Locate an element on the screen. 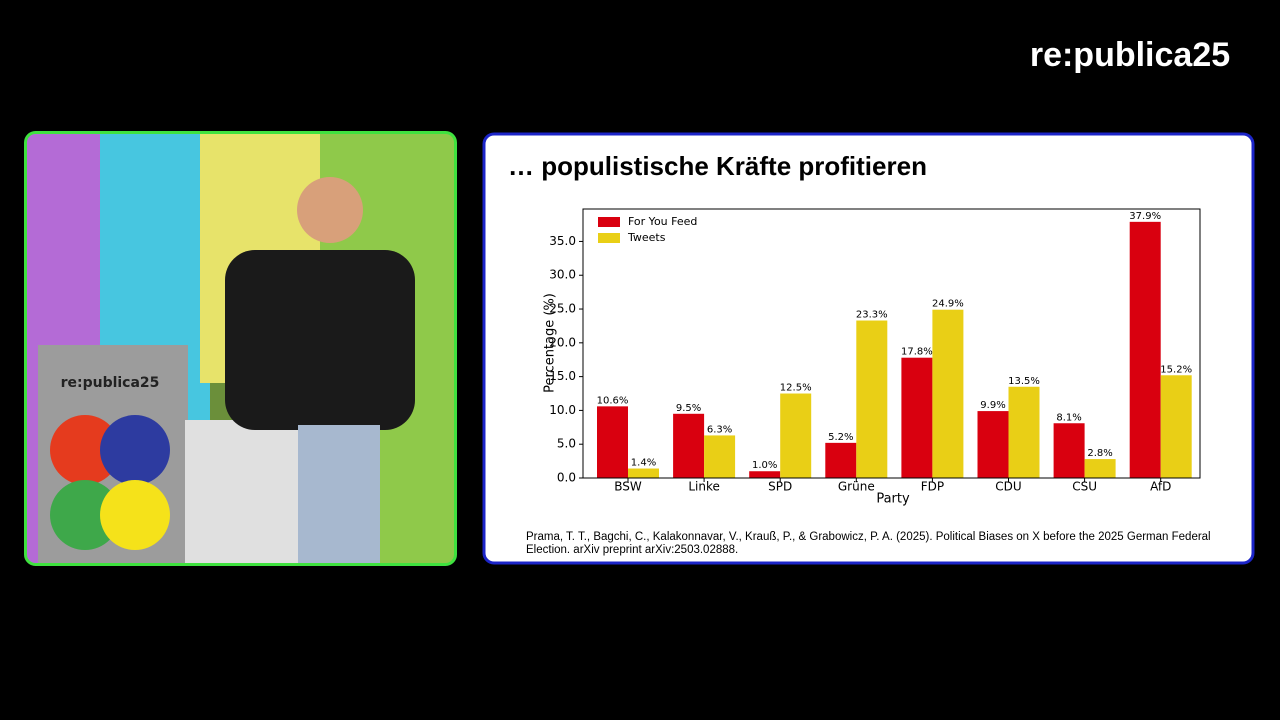  value-label: 1.0% is located at coordinates (764, 465).